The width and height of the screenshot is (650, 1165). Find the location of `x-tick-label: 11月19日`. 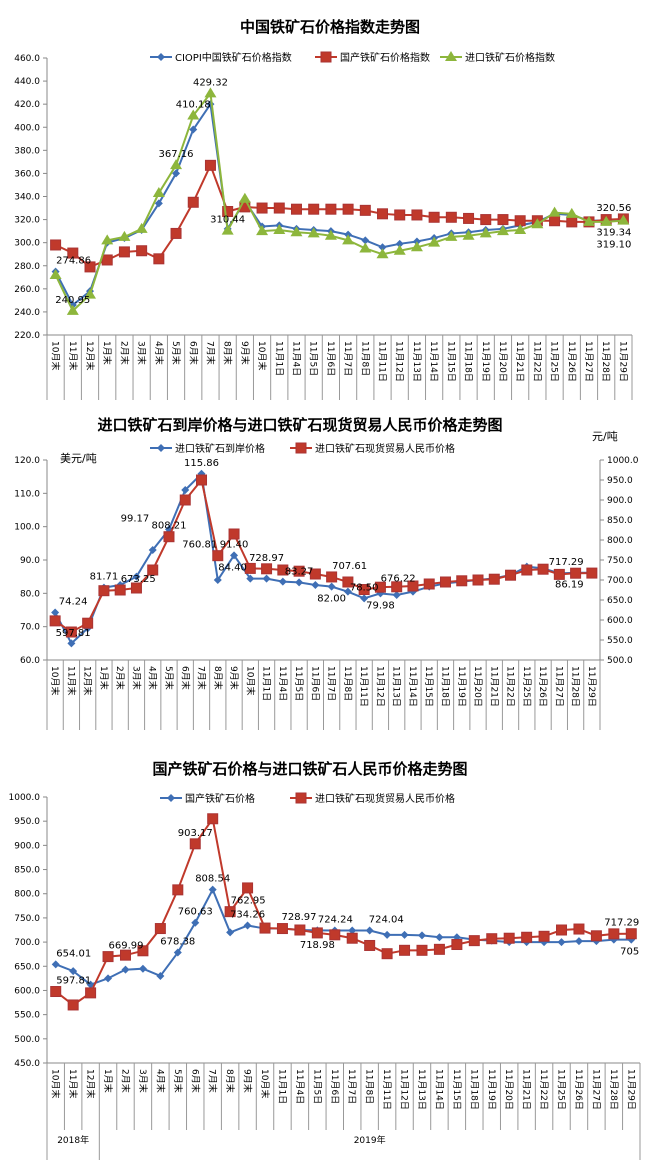

x-tick-label: 11月19日 is located at coordinates (461, 686).